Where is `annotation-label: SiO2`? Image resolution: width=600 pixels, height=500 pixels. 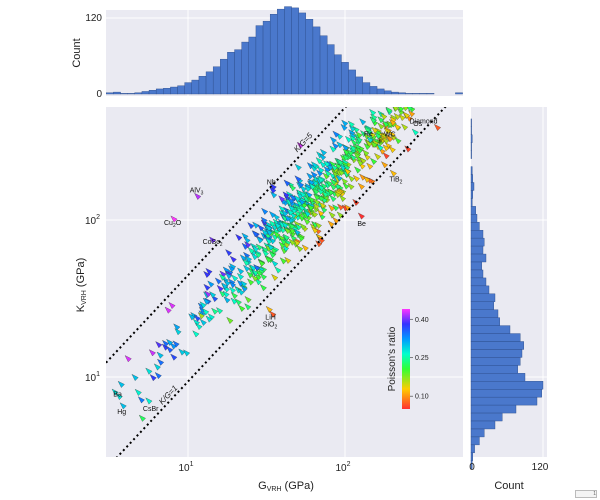
annotation-label: SiO2 is located at coordinates (270, 325).